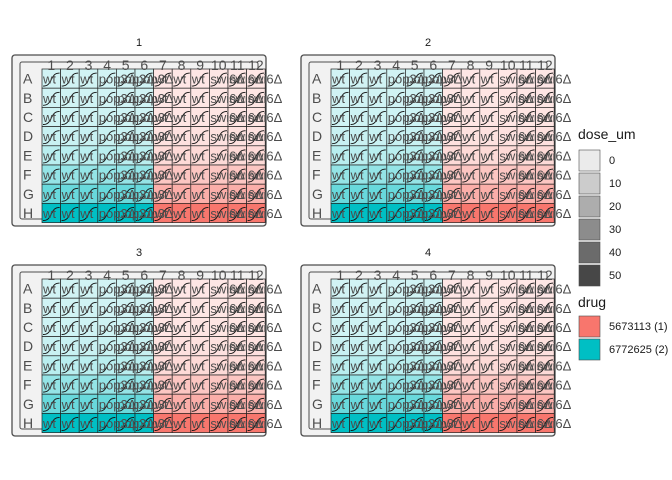 This screenshot has height=480, width=672. I want to click on column-label: 11, so click(526, 65).